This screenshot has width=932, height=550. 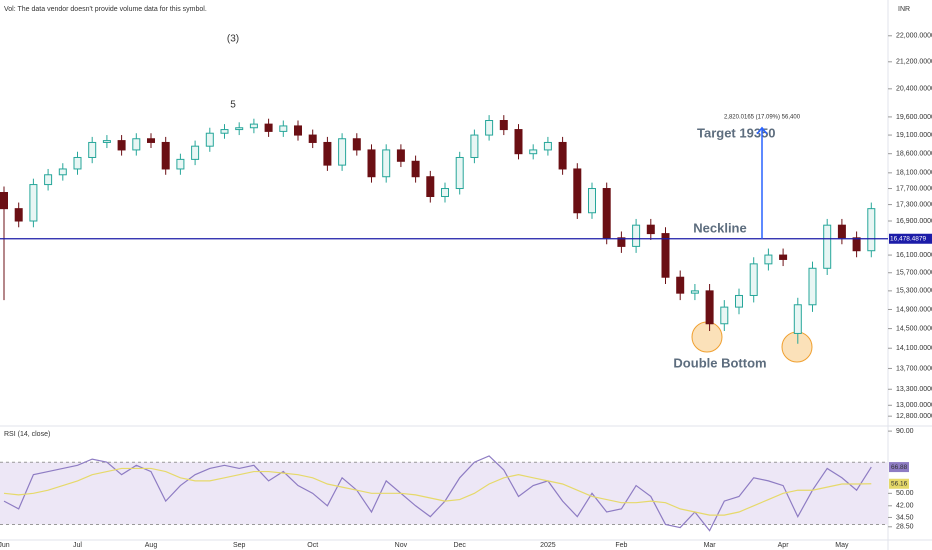 What do you see at coordinates (904, 9) in the screenshot?
I see `currency: INR` at bounding box center [904, 9].